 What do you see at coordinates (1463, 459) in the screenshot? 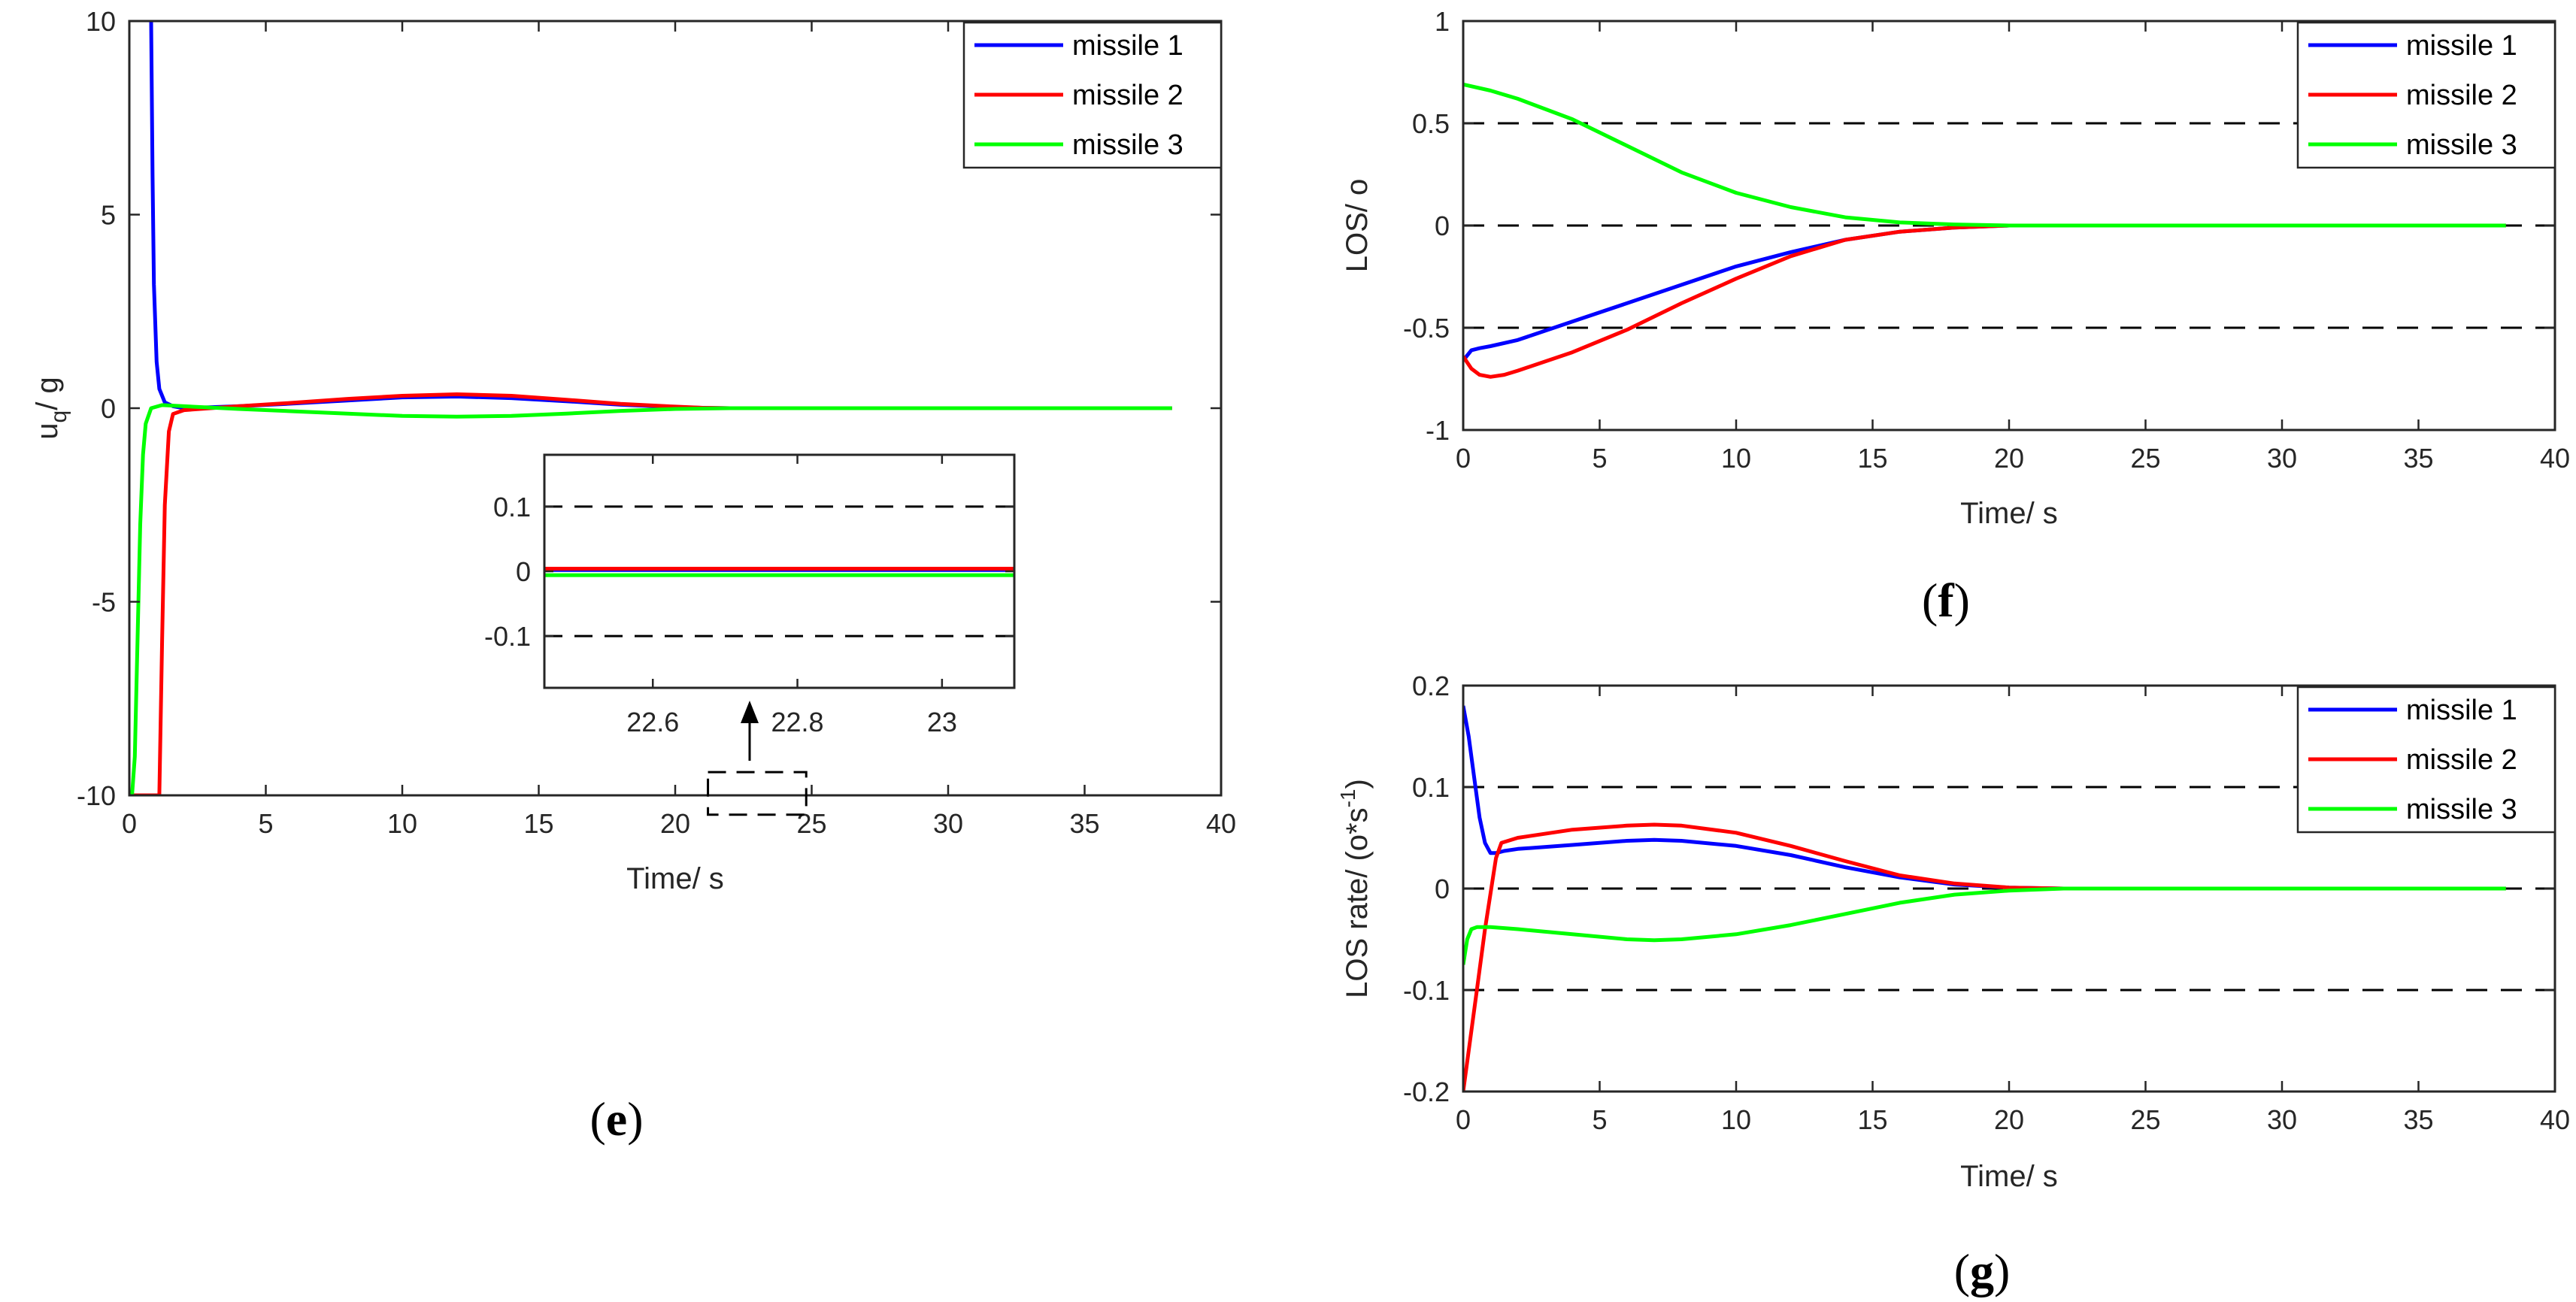
I see `panel-f-xtick-label-0: 0` at bounding box center [1463, 459].